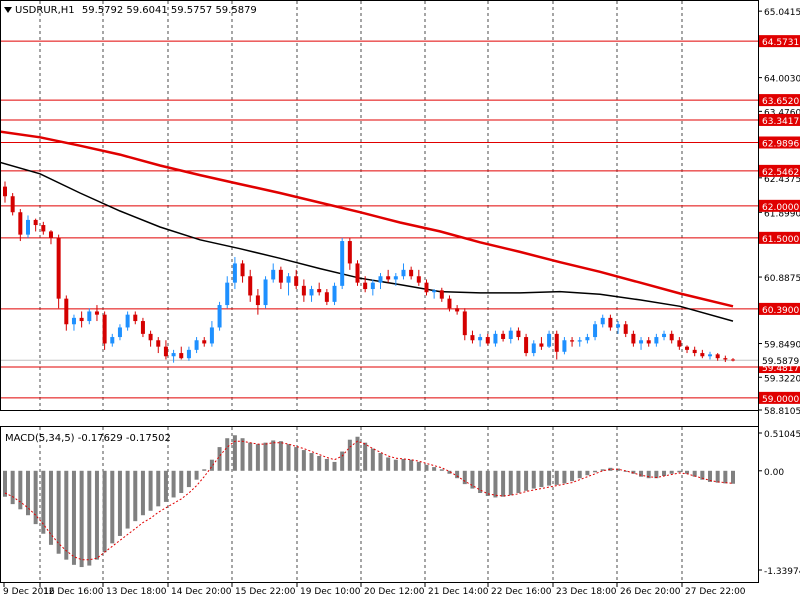  I want to click on dropdown-triangle-icon, so click(8, 10).